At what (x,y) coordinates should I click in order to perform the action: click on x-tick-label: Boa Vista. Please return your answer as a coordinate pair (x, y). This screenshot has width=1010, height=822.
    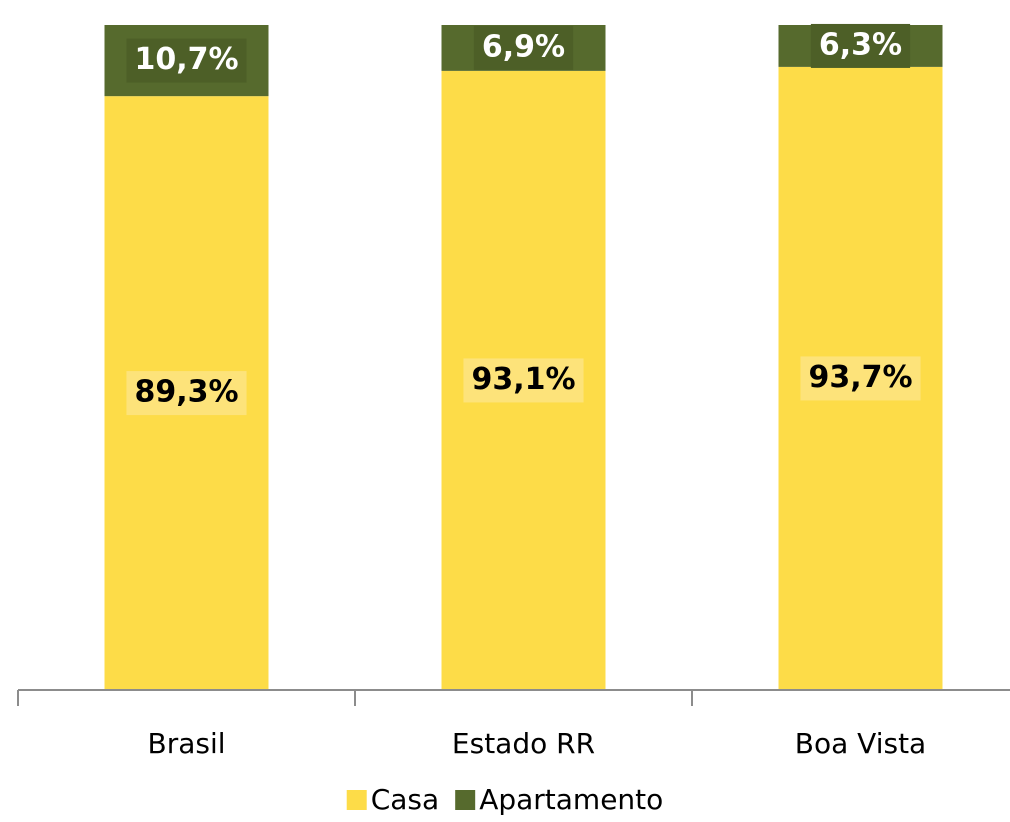
    Looking at the image, I should click on (860, 743).